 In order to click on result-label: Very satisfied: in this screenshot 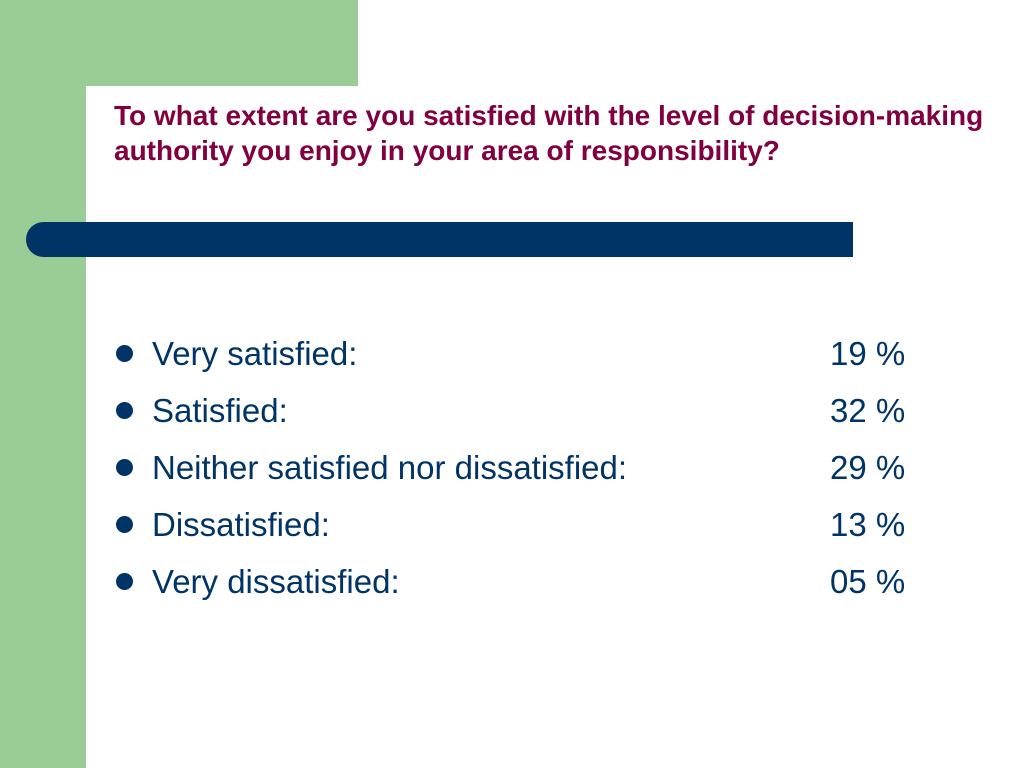, I will do `click(255, 353)`.